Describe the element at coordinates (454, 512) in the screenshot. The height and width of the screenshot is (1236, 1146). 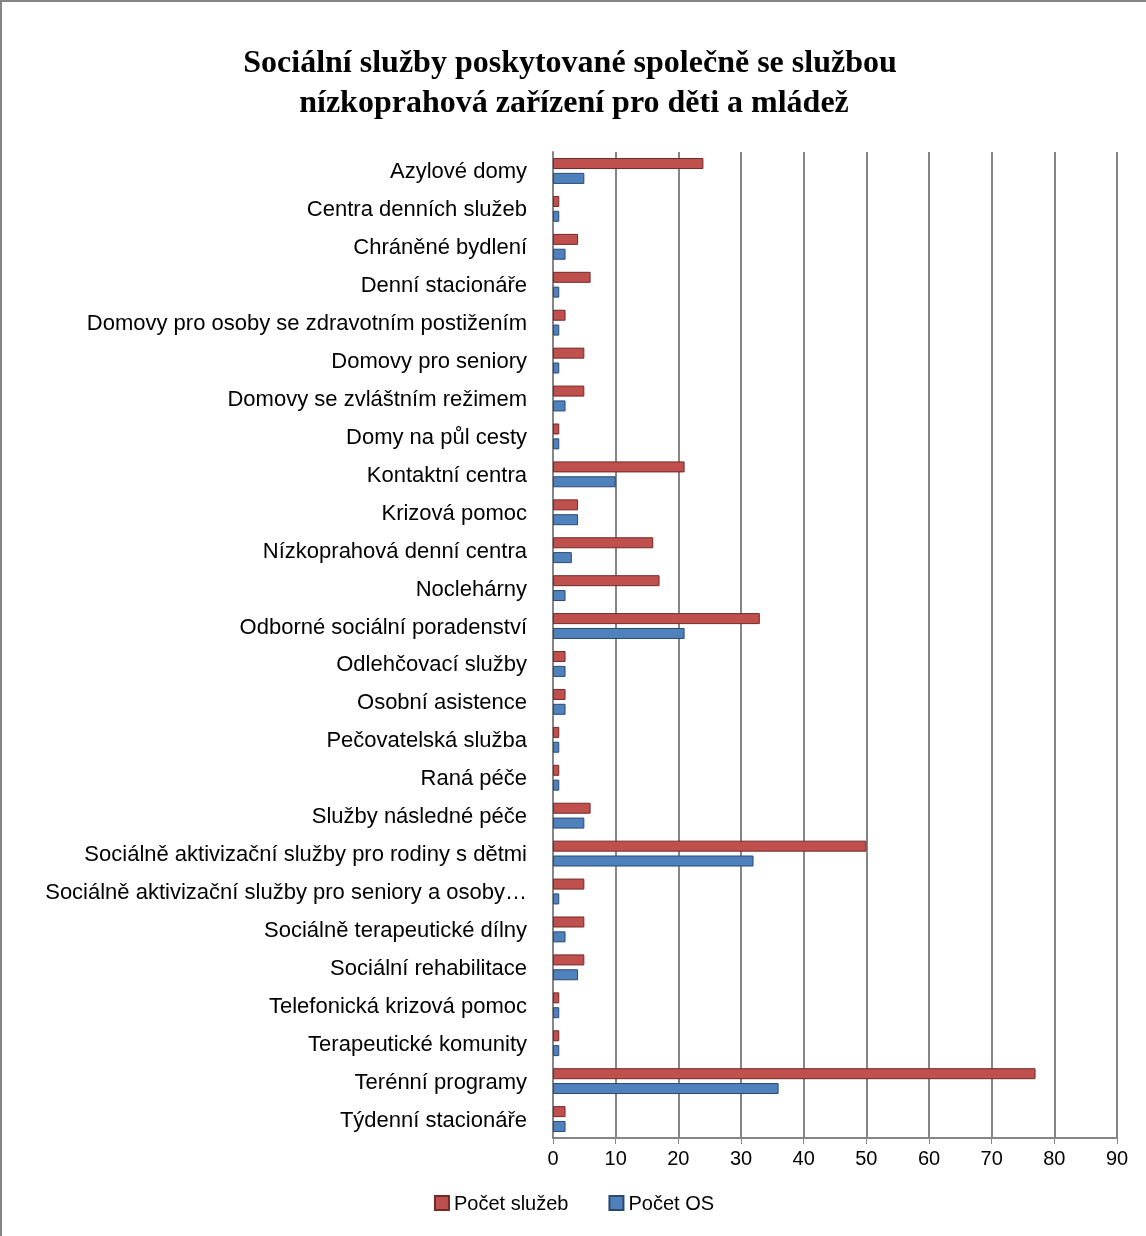
I see `y-tick-label: Krizová pomoc` at that location.